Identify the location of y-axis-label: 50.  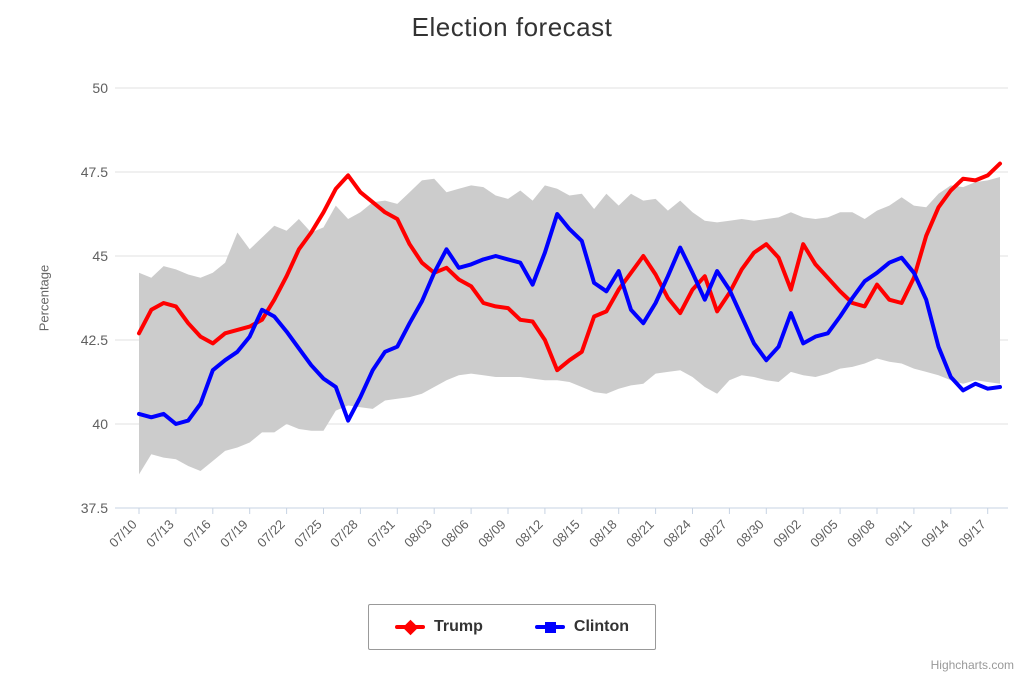
(100, 88).